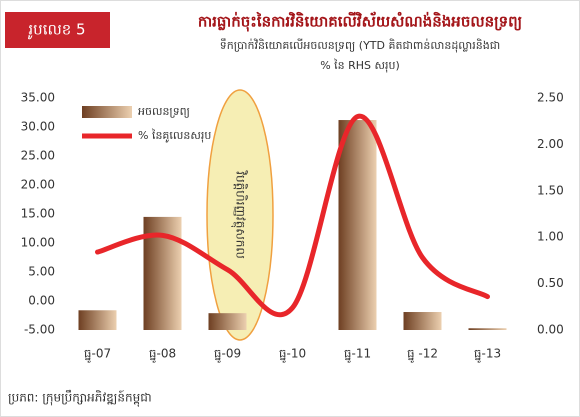 This screenshot has width=580, height=417. Describe the element at coordinates (162, 355) in the screenshot. I see `x-tick-label: ធ្នូ-08` at that location.